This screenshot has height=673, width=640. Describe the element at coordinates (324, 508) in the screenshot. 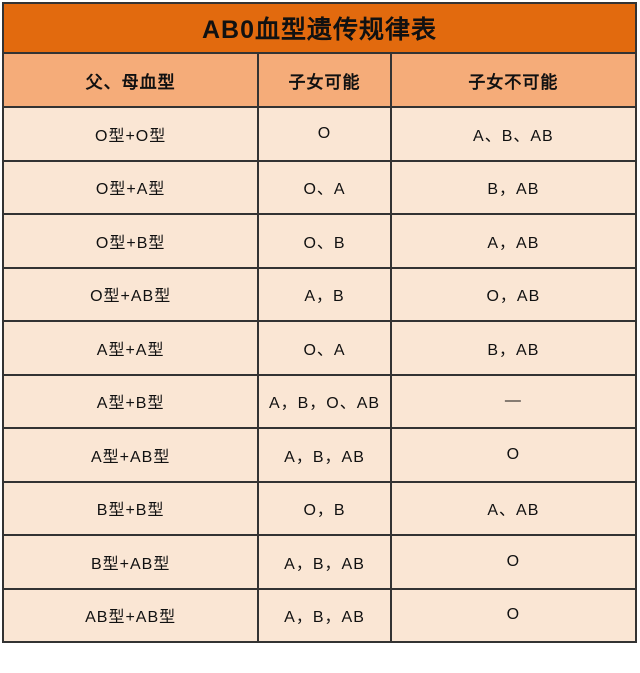

I see `possible-cell: O，B` at that location.